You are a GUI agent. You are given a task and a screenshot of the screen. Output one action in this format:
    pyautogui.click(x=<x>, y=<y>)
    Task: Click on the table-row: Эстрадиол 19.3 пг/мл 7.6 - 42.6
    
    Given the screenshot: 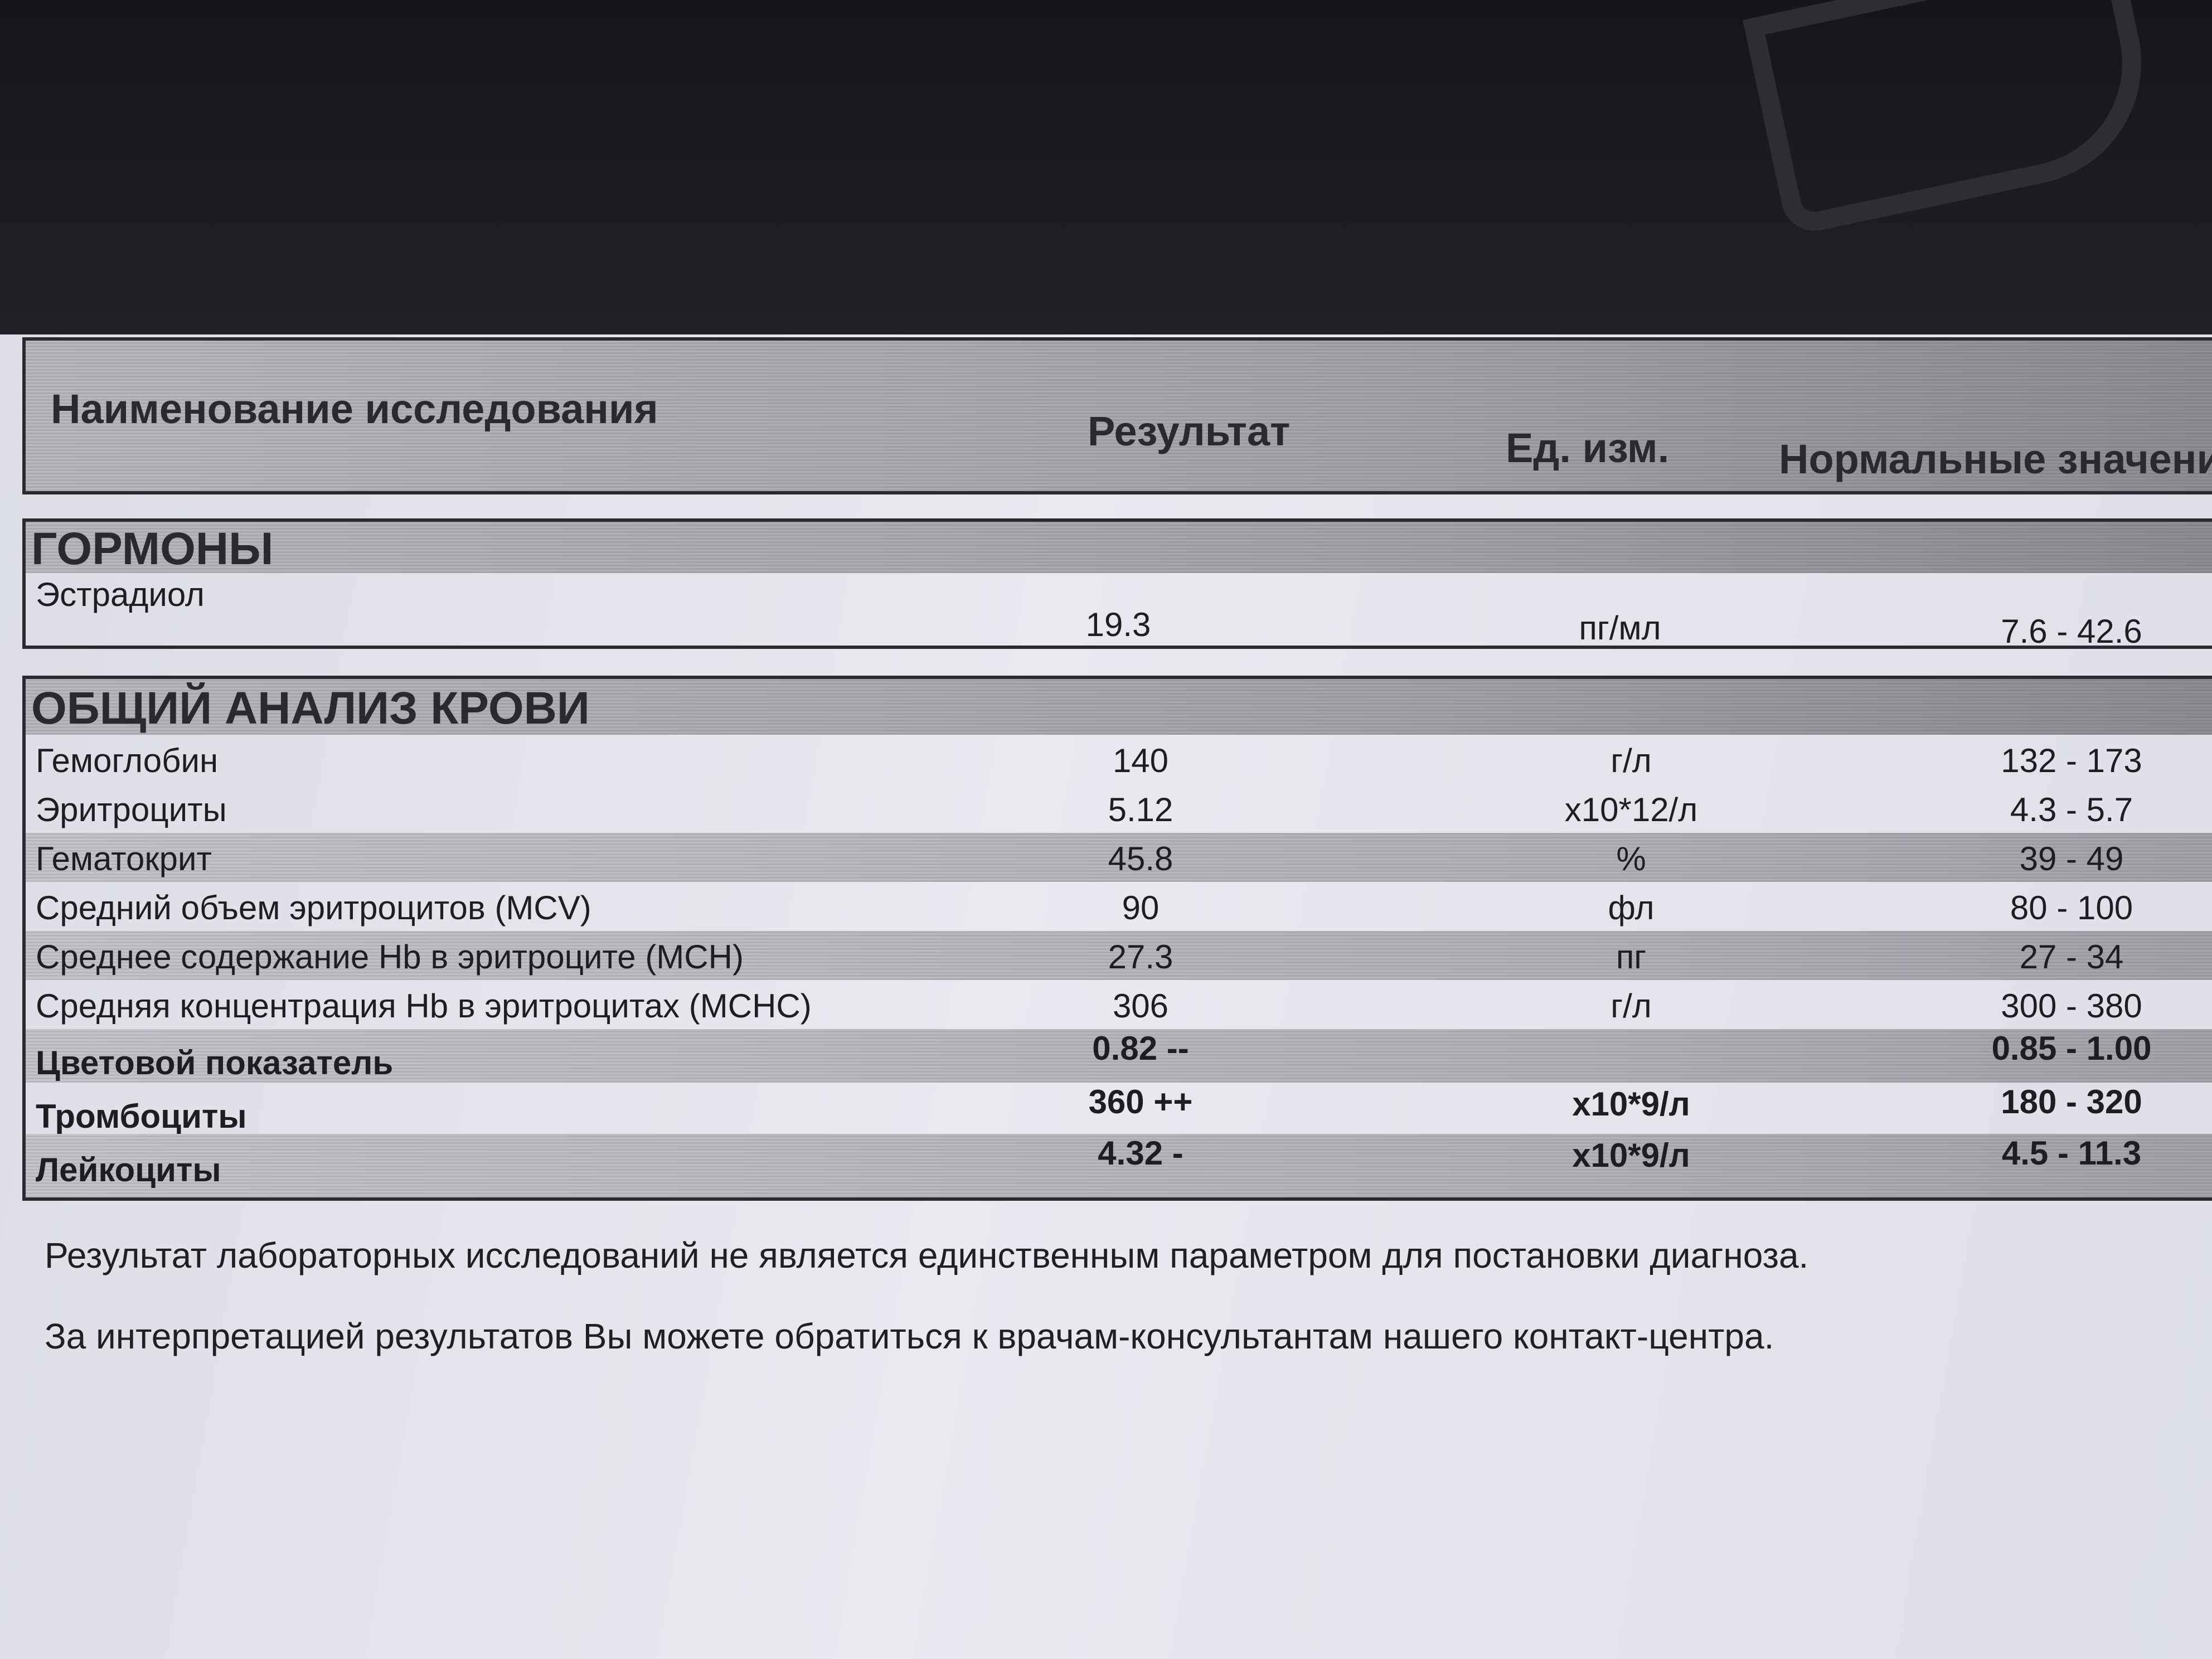 What is the action you would take?
    pyautogui.click(x=1119, y=611)
    